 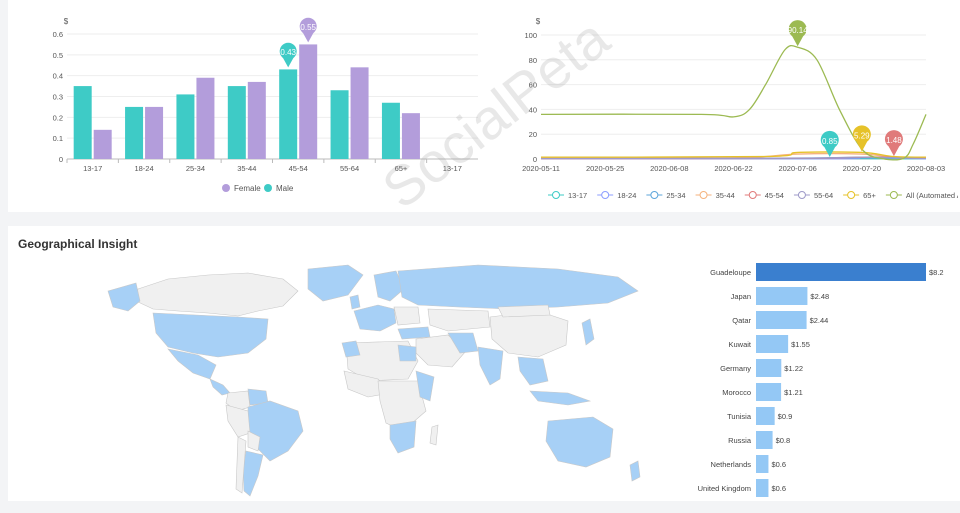 What do you see at coordinates (375, 318) in the screenshot?
I see `country-western-europe` at bounding box center [375, 318].